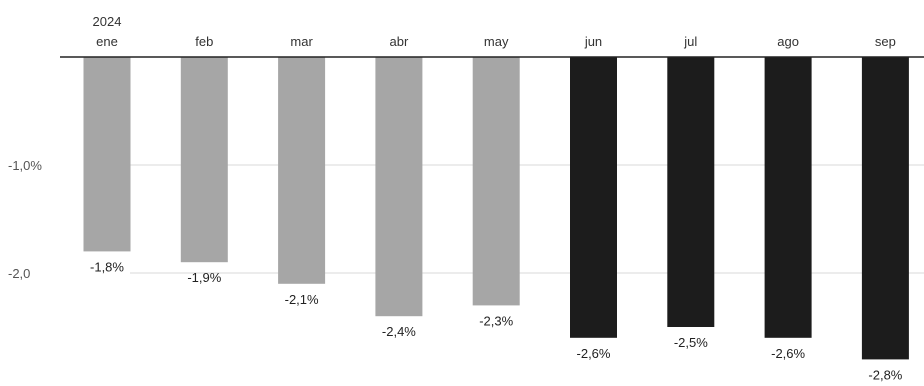 The height and width of the screenshot is (386, 924). What do you see at coordinates (594, 353) in the screenshot?
I see `value-label-jun: -2,6%` at bounding box center [594, 353].